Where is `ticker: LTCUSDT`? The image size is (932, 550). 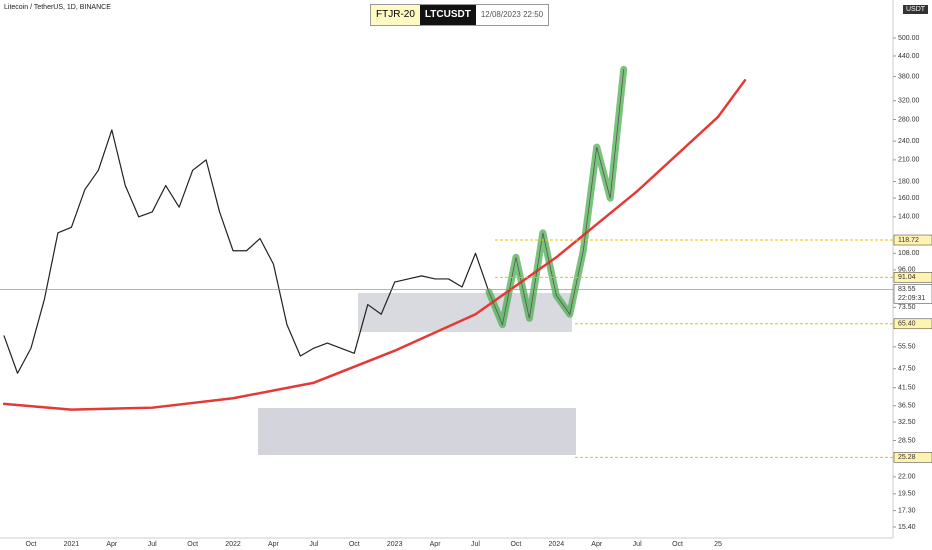
ticker: LTCUSDT is located at coordinates (447, 15).